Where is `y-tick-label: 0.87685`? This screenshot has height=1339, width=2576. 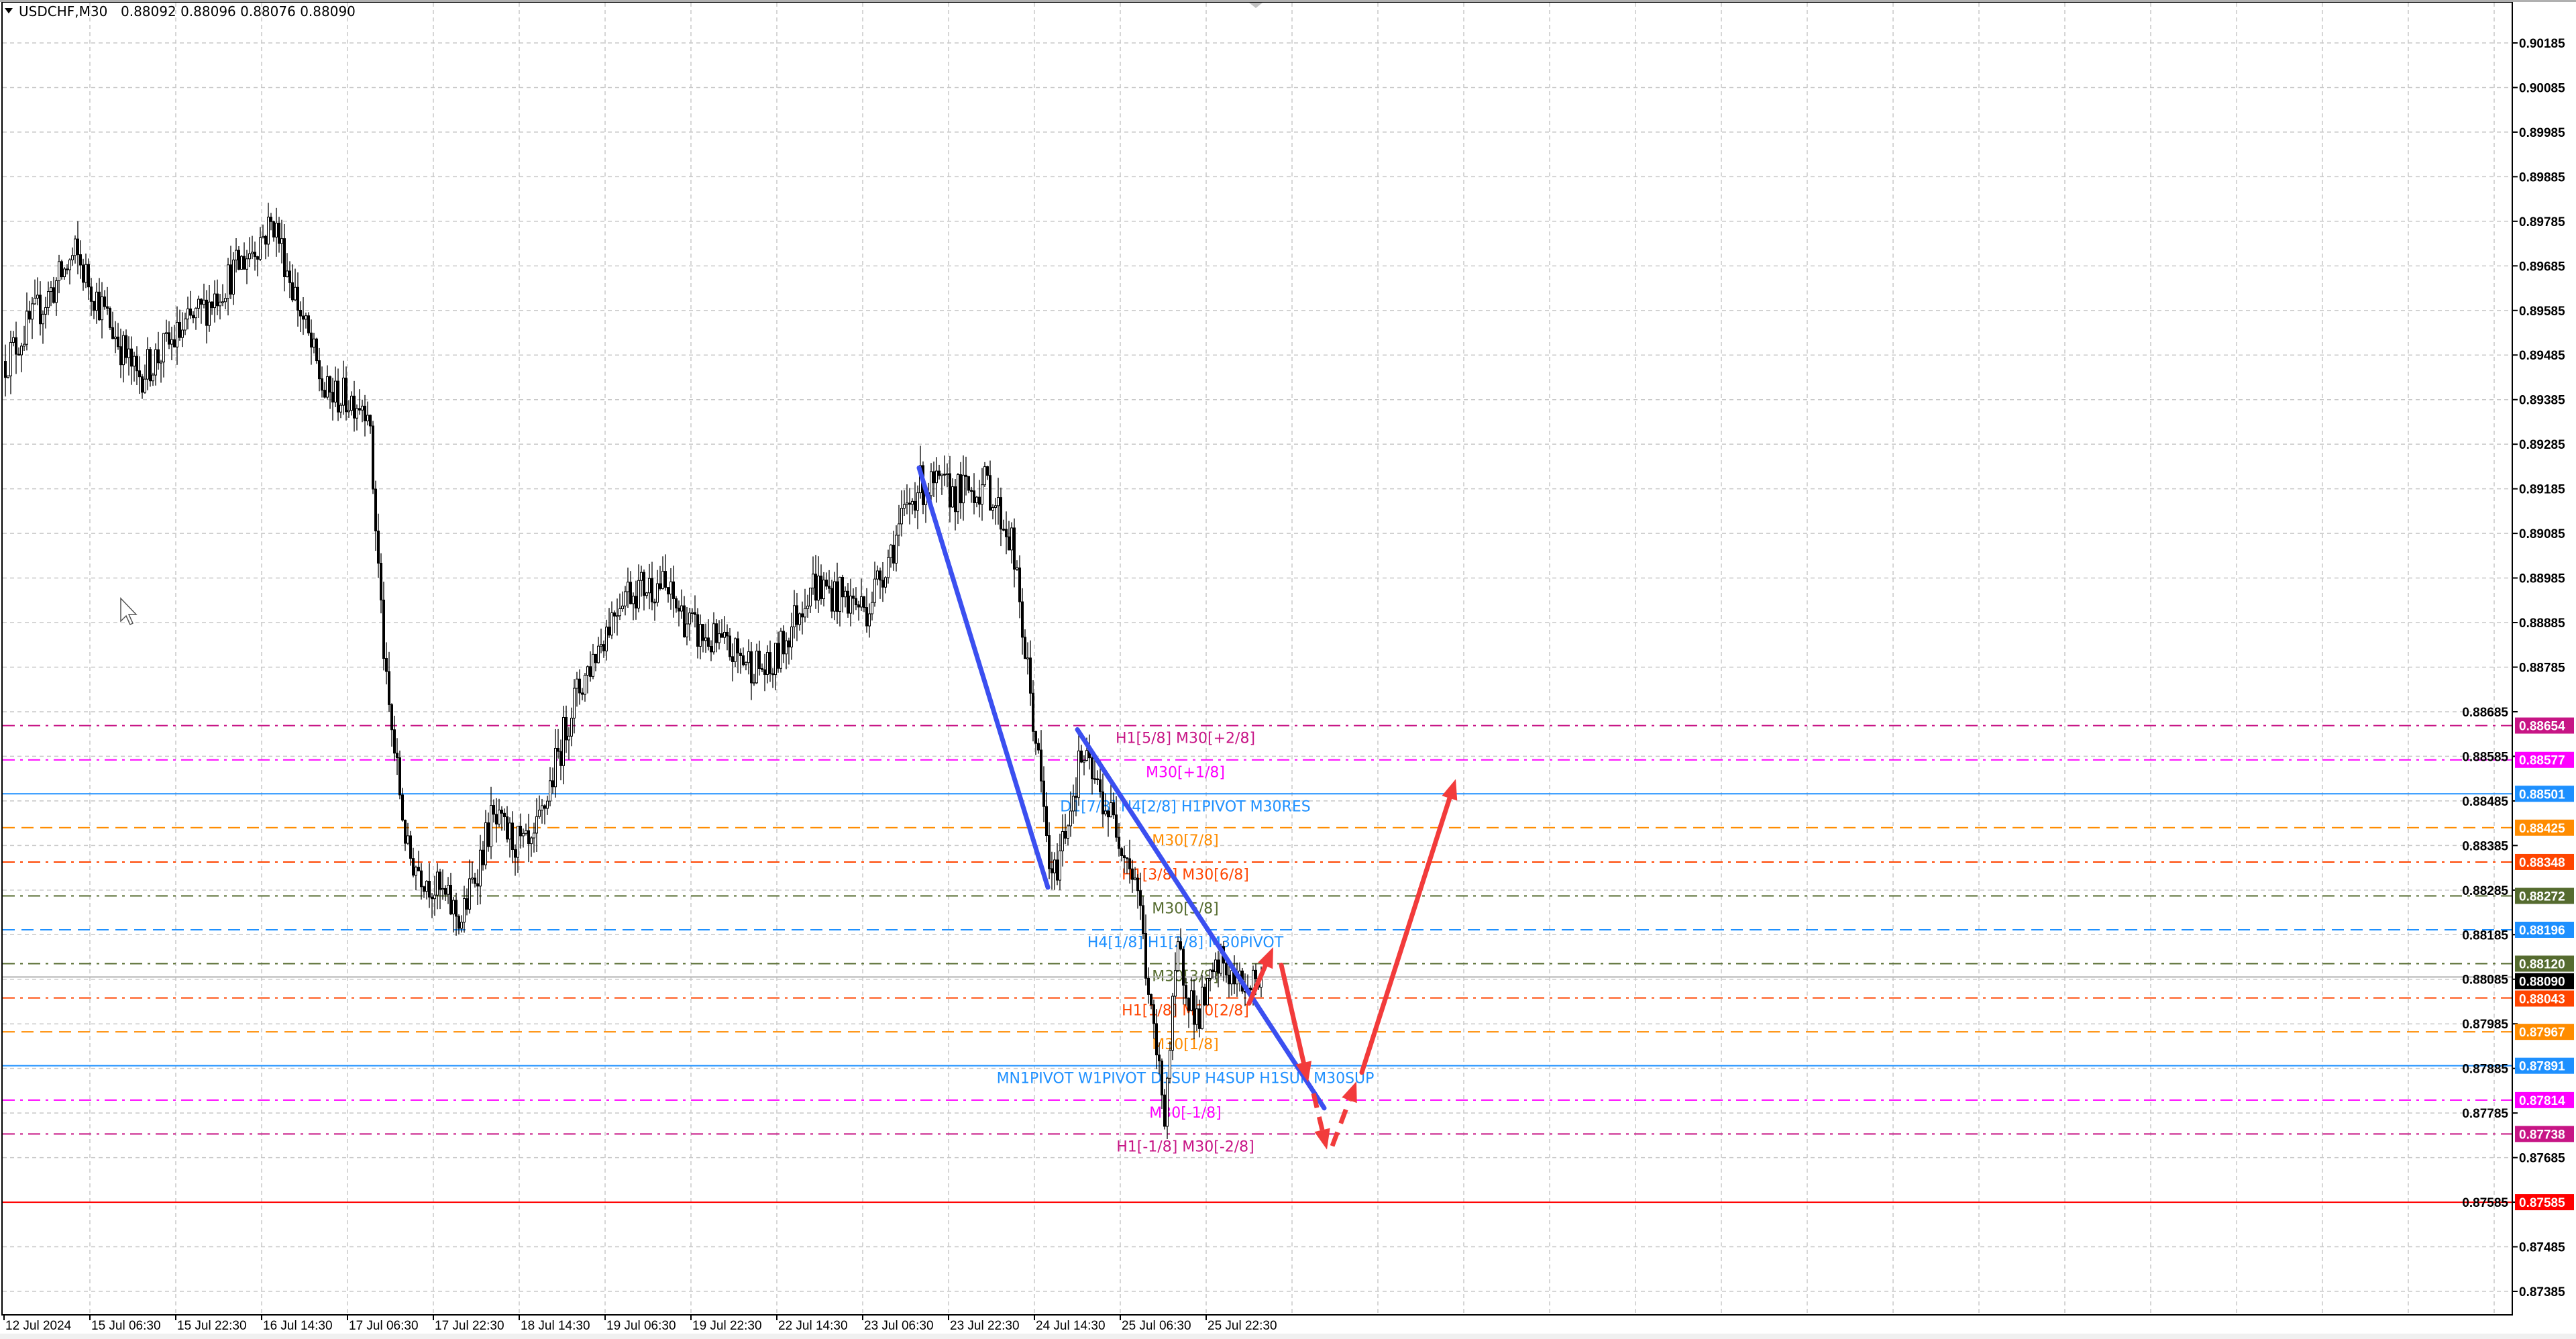
y-tick-label: 0.87685 is located at coordinates (2542, 1159).